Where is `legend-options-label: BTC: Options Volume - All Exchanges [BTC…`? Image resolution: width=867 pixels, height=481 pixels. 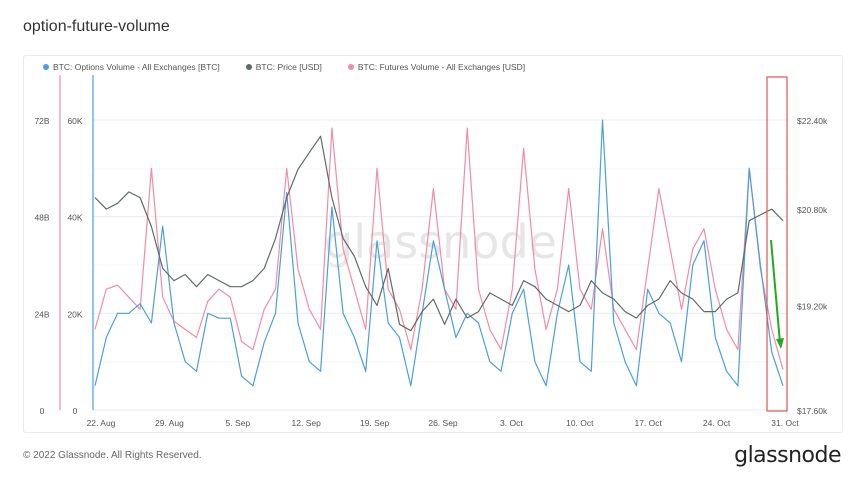
legend-options-label: BTC: Options Volume - All Exchanges [BTC… is located at coordinates (136, 67).